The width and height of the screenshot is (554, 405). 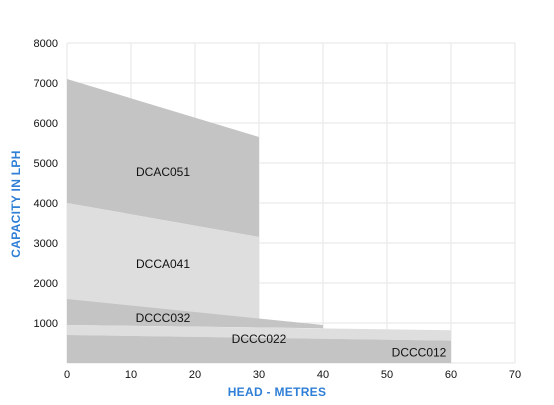 I want to click on area-label-dccc022: DCCC022, so click(x=259, y=339).